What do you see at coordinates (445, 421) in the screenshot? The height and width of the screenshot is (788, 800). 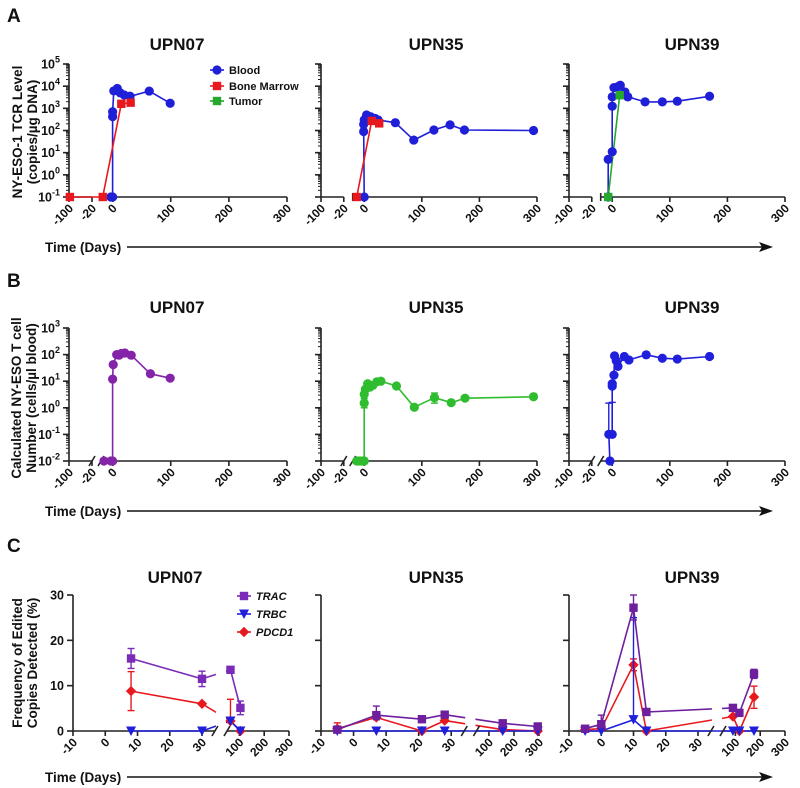 I see `series-line-upn35` at bounding box center [445, 421].